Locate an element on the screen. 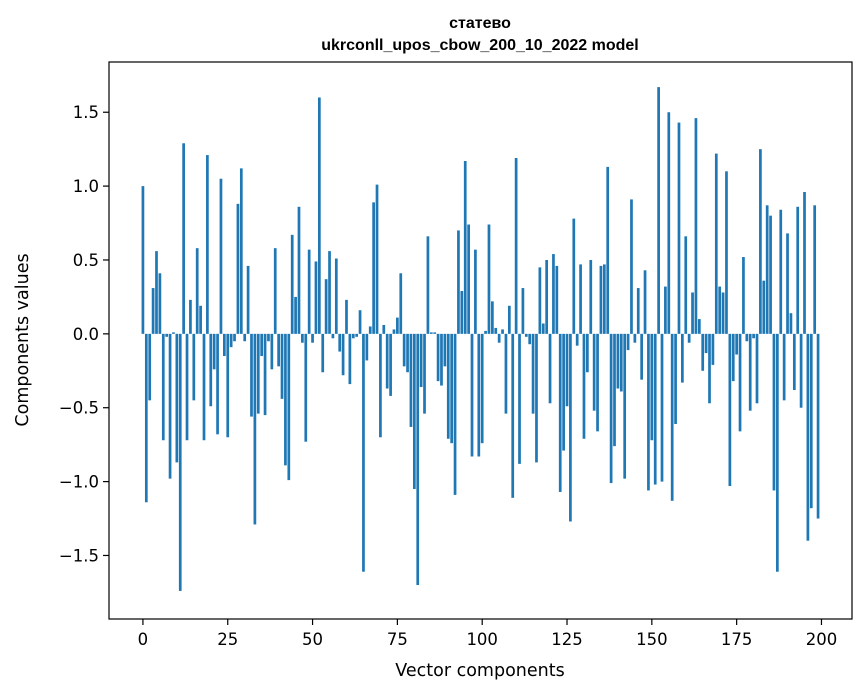 The height and width of the screenshot is (696, 867). x-tick-label: 75 is located at coordinates (397, 639).